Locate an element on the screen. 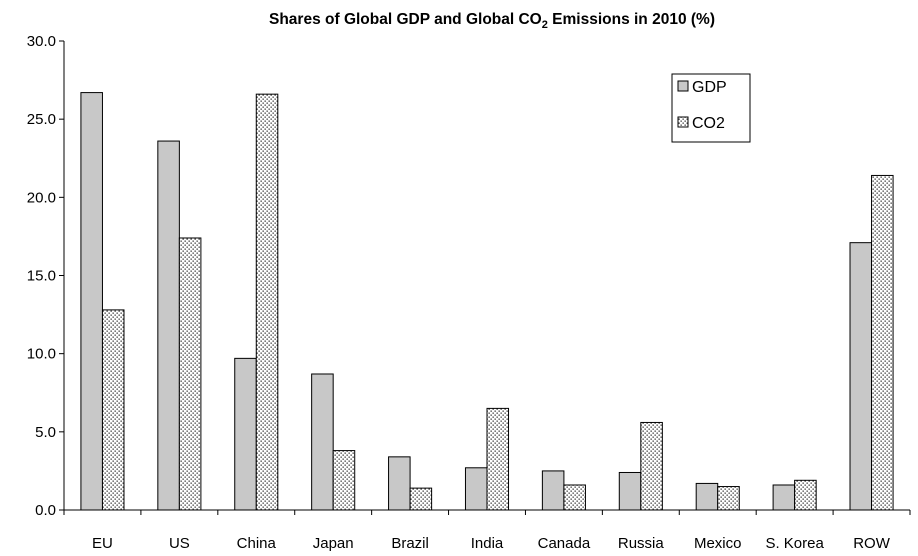  x-tick-label: Mexico is located at coordinates (718, 543).